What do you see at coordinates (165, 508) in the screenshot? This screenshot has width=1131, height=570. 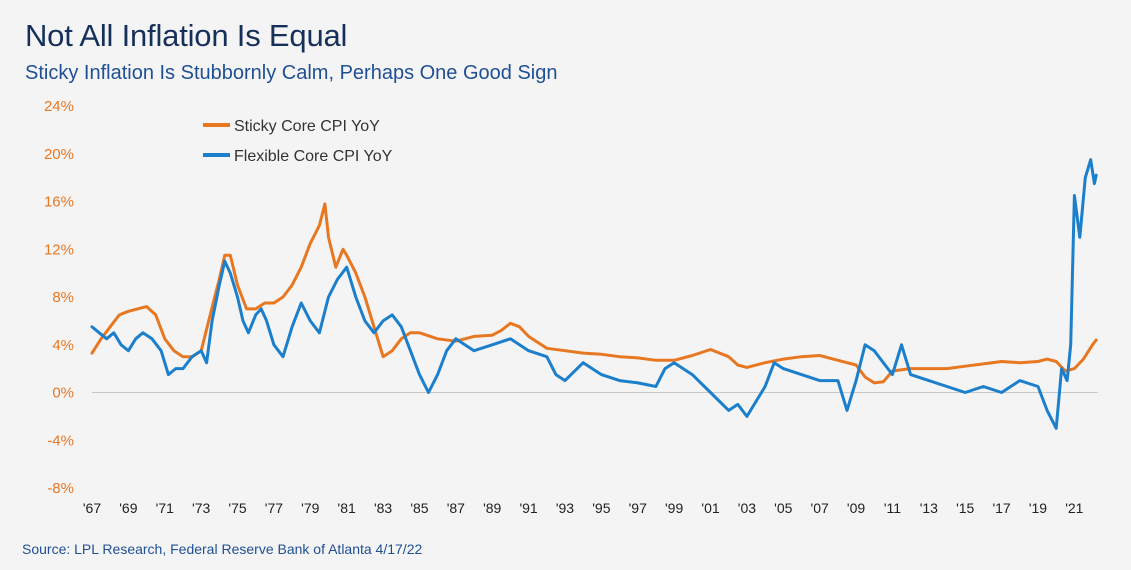 I see `x-tick-label: '71` at bounding box center [165, 508].